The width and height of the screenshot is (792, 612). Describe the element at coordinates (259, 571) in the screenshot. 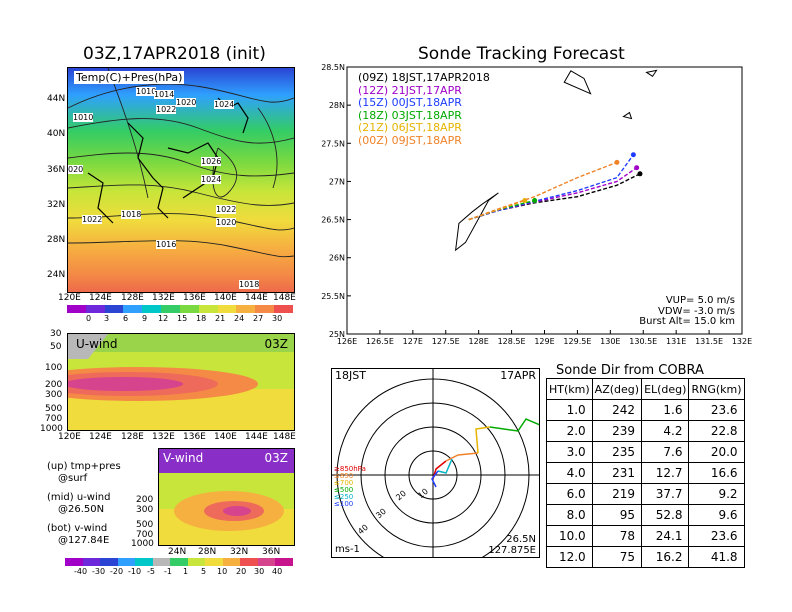

I see `wind-colorbar-label: 30` at that location.